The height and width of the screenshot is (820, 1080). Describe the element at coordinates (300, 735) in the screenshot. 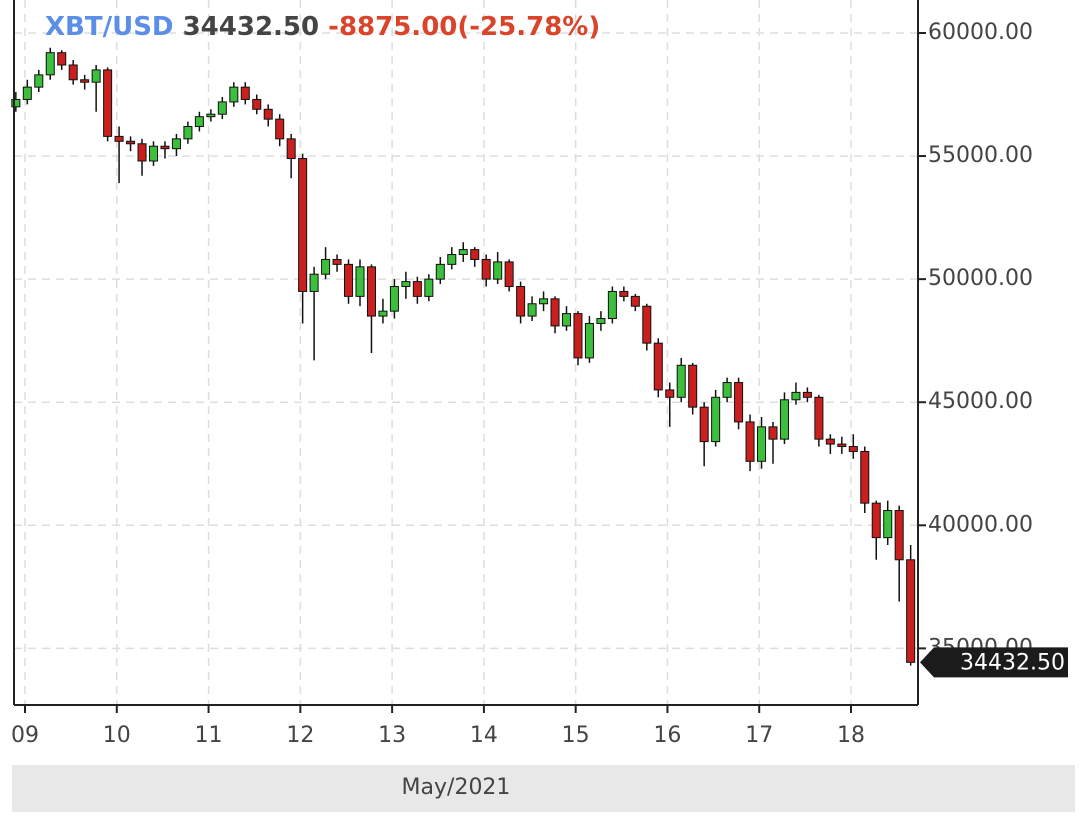

I see `x-tick-label: 12` at that location.